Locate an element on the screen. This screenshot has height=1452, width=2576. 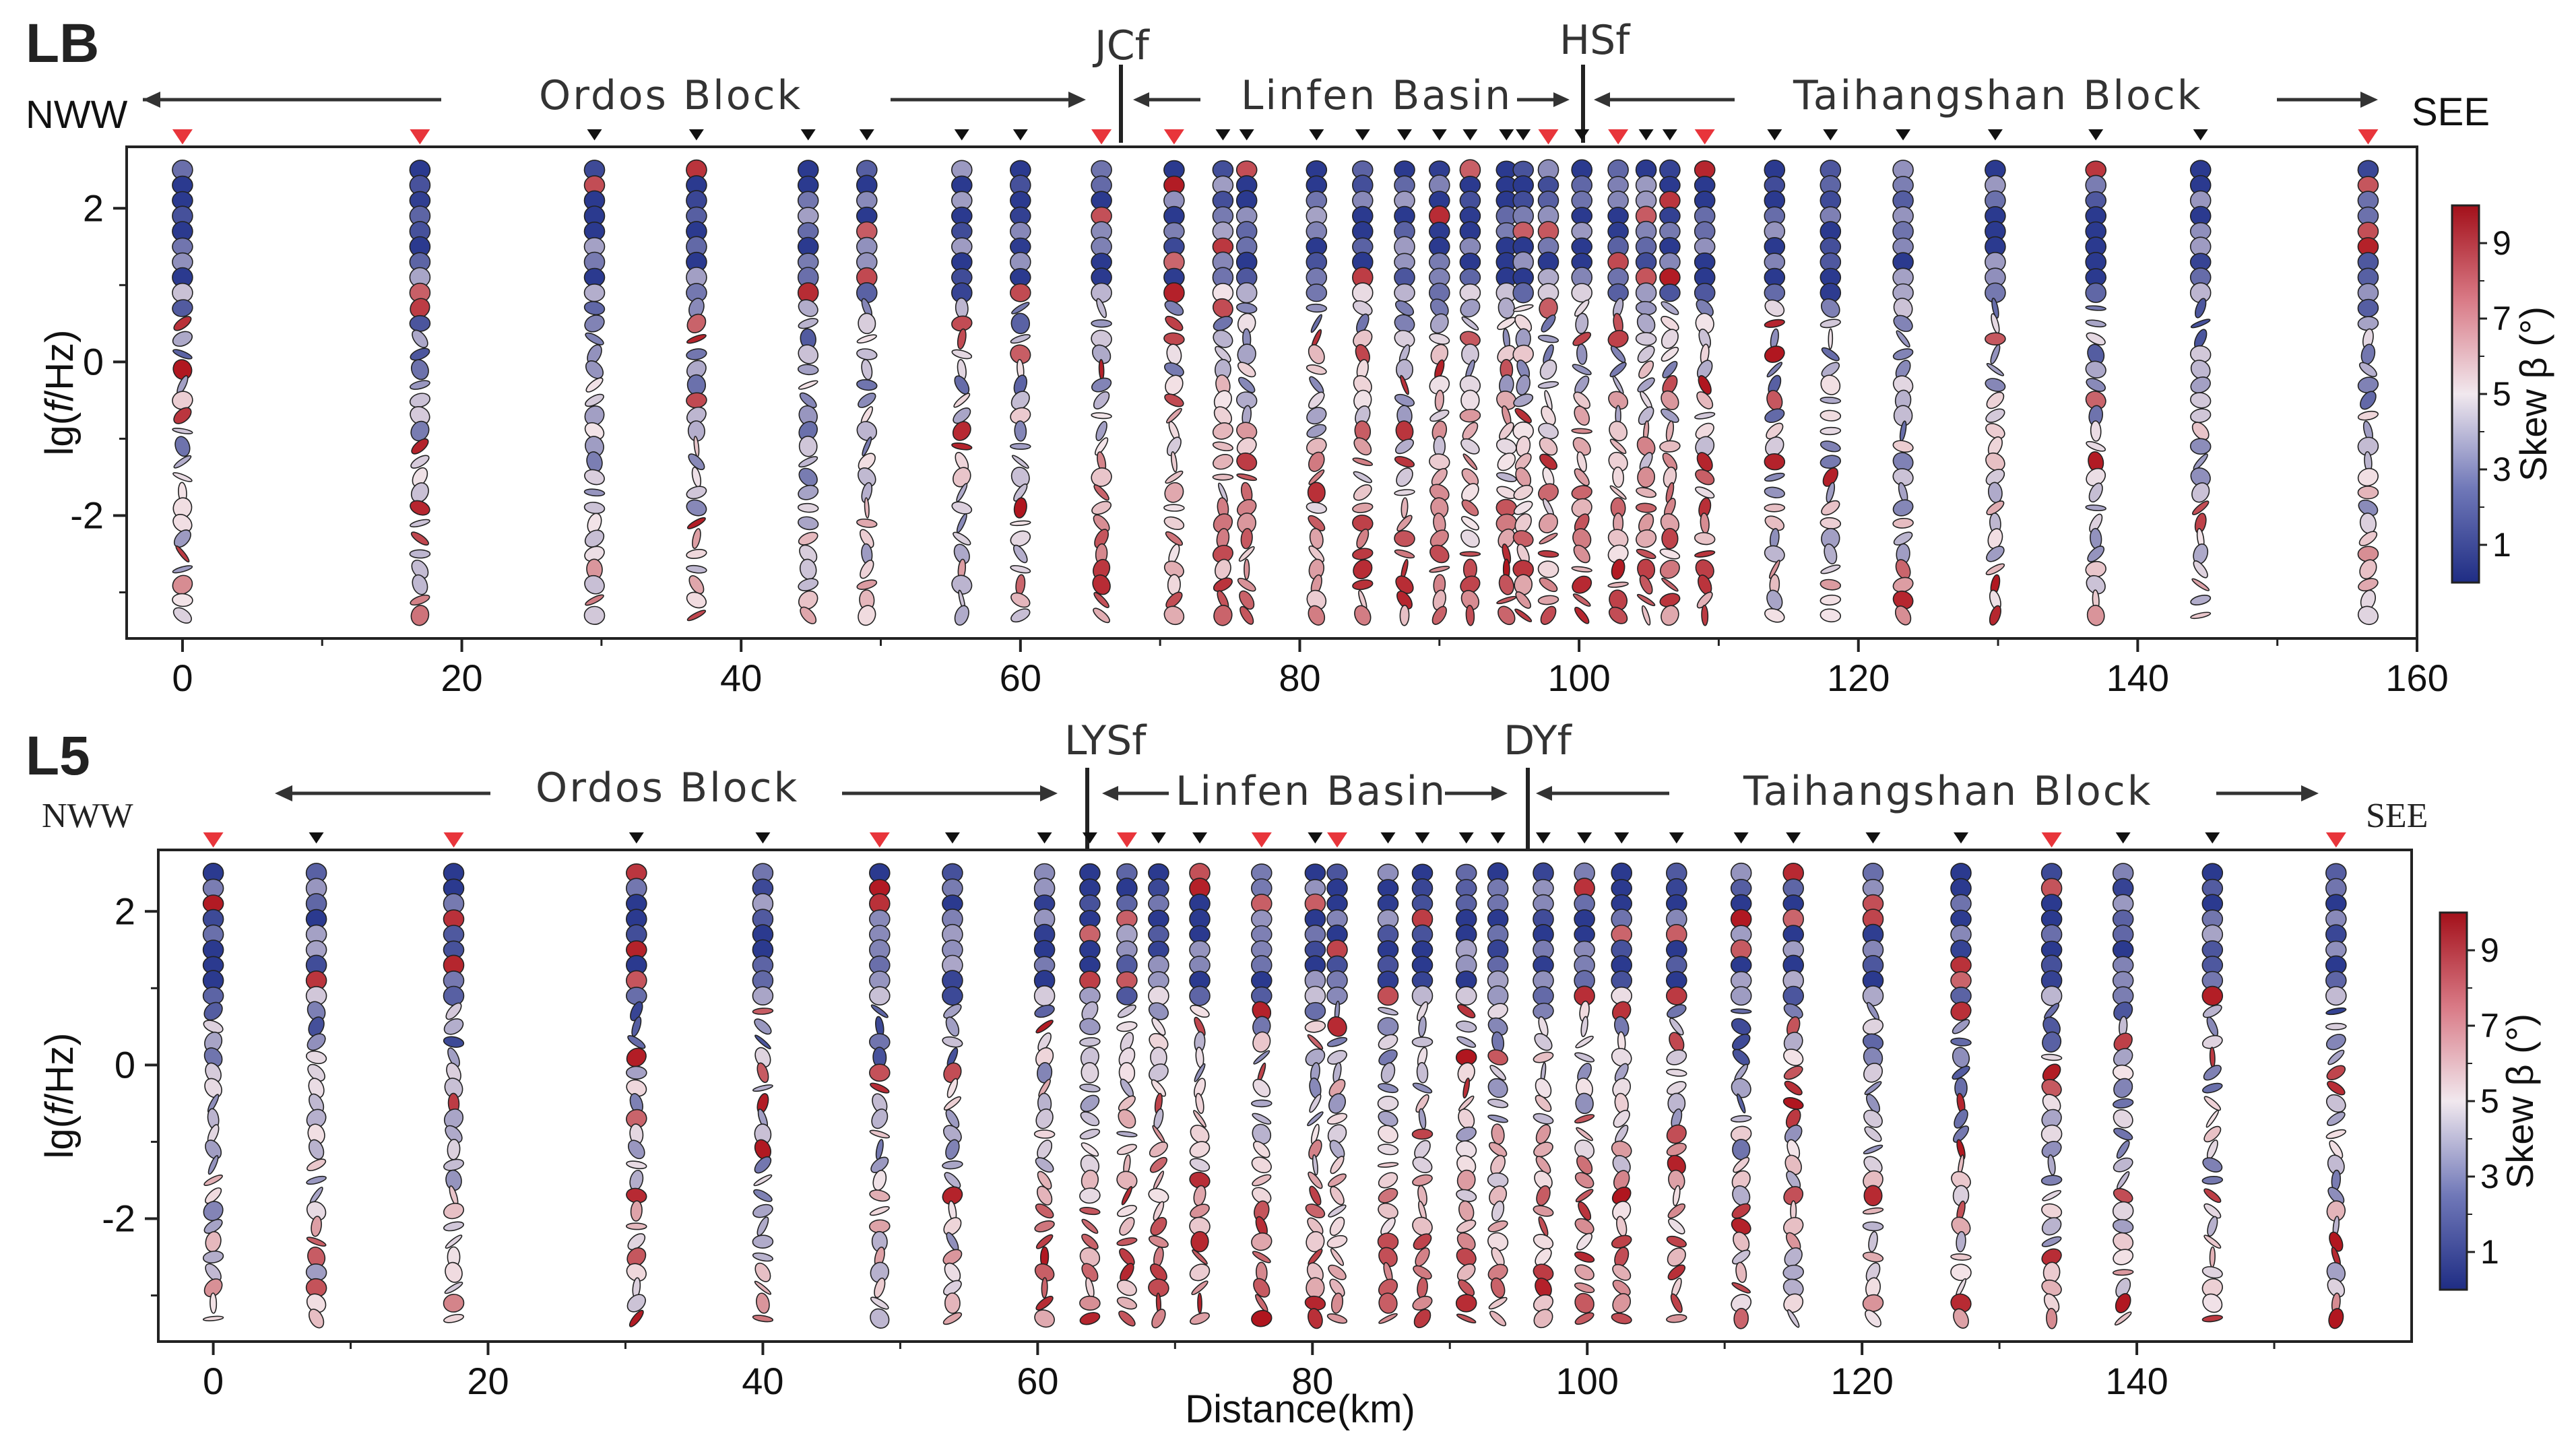
region-label-l5-taihangshan: Taihangshan Block is located at coordinates (1948, 791).